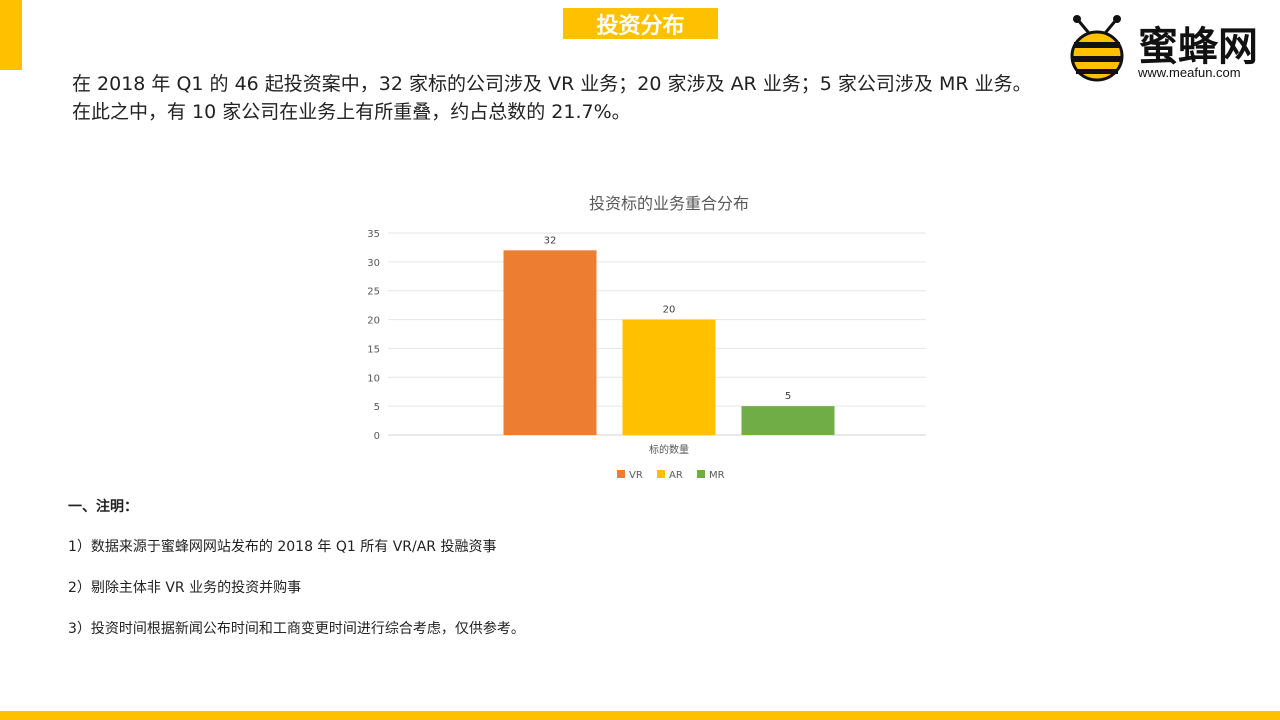 The width and height of the screenshot is (1280, 720). Describe the element at coordinates (788, 396) in the screenshot. I see `data-label-mr: 5` at that location.